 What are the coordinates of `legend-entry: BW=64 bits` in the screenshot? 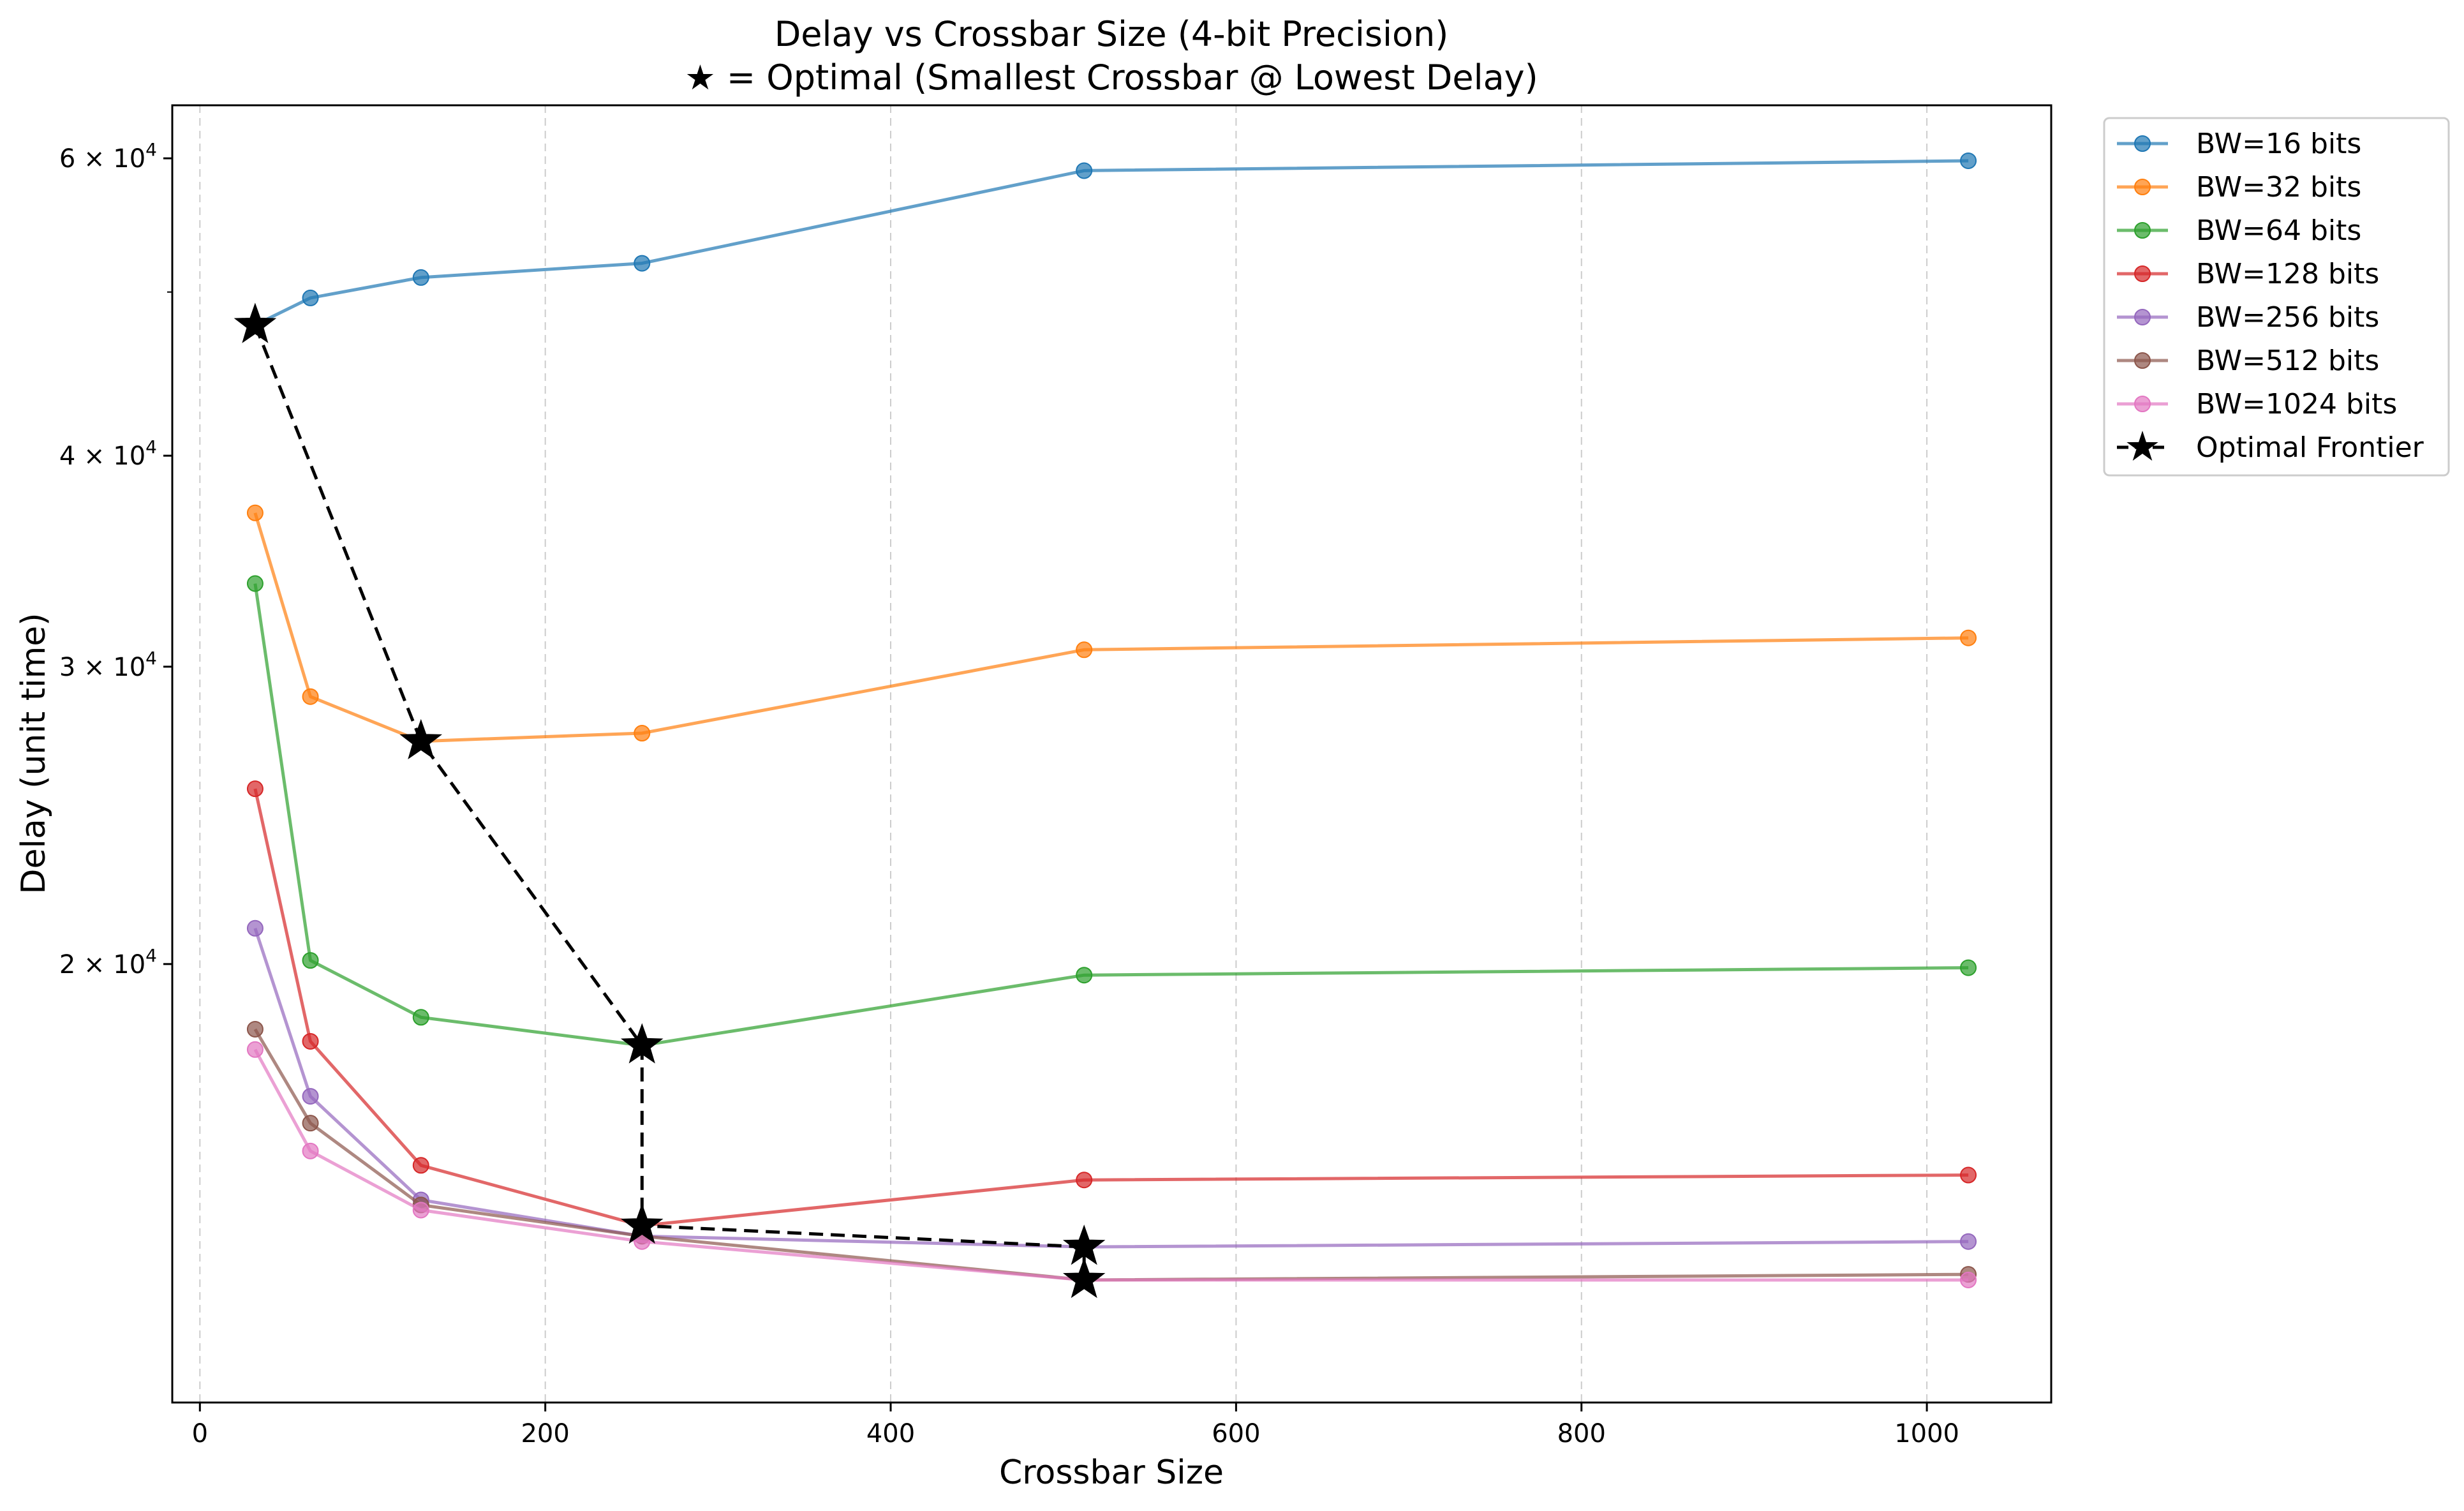 It's located at (2239, 231).